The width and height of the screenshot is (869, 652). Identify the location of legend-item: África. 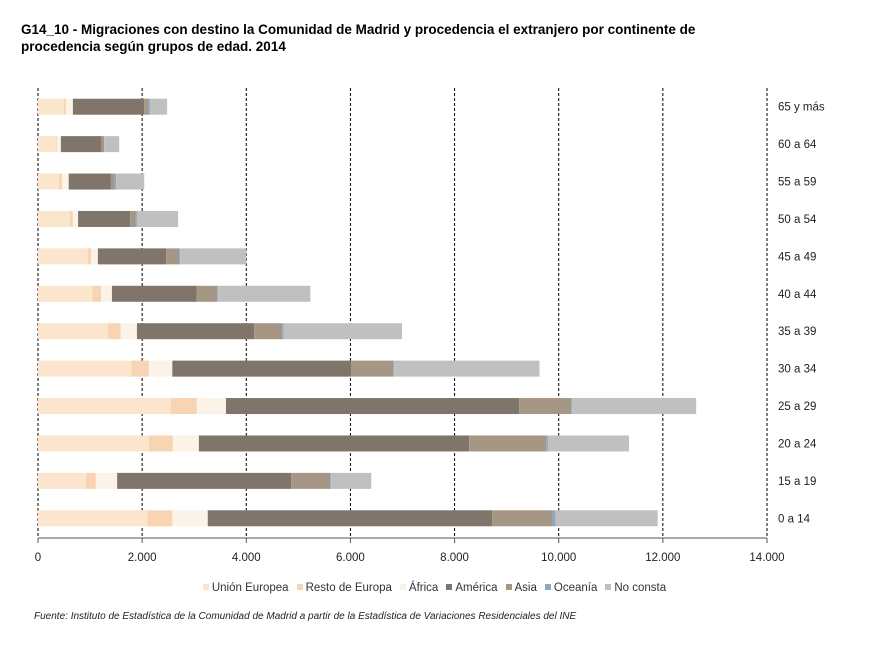
(418, 588).